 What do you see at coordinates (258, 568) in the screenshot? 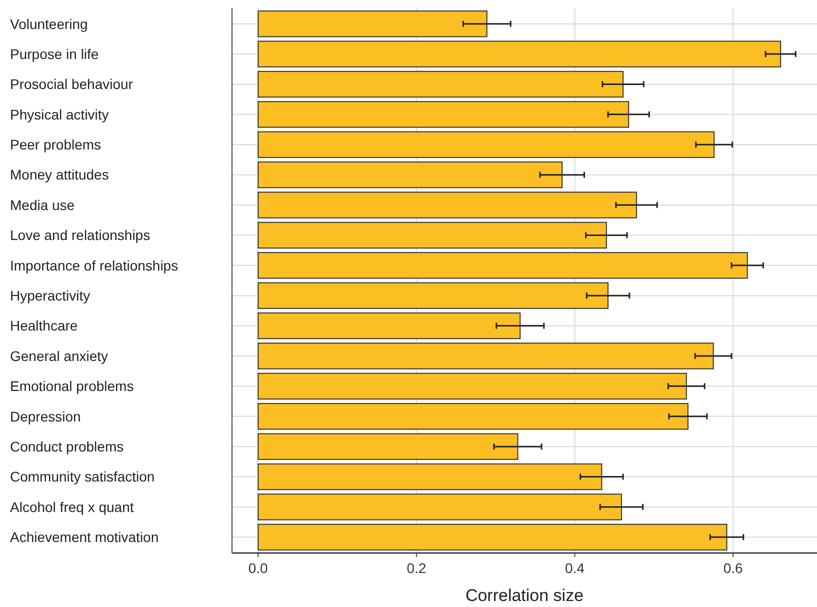
I see `x-tick-label: 0.0` at bounding box center [258, 568].